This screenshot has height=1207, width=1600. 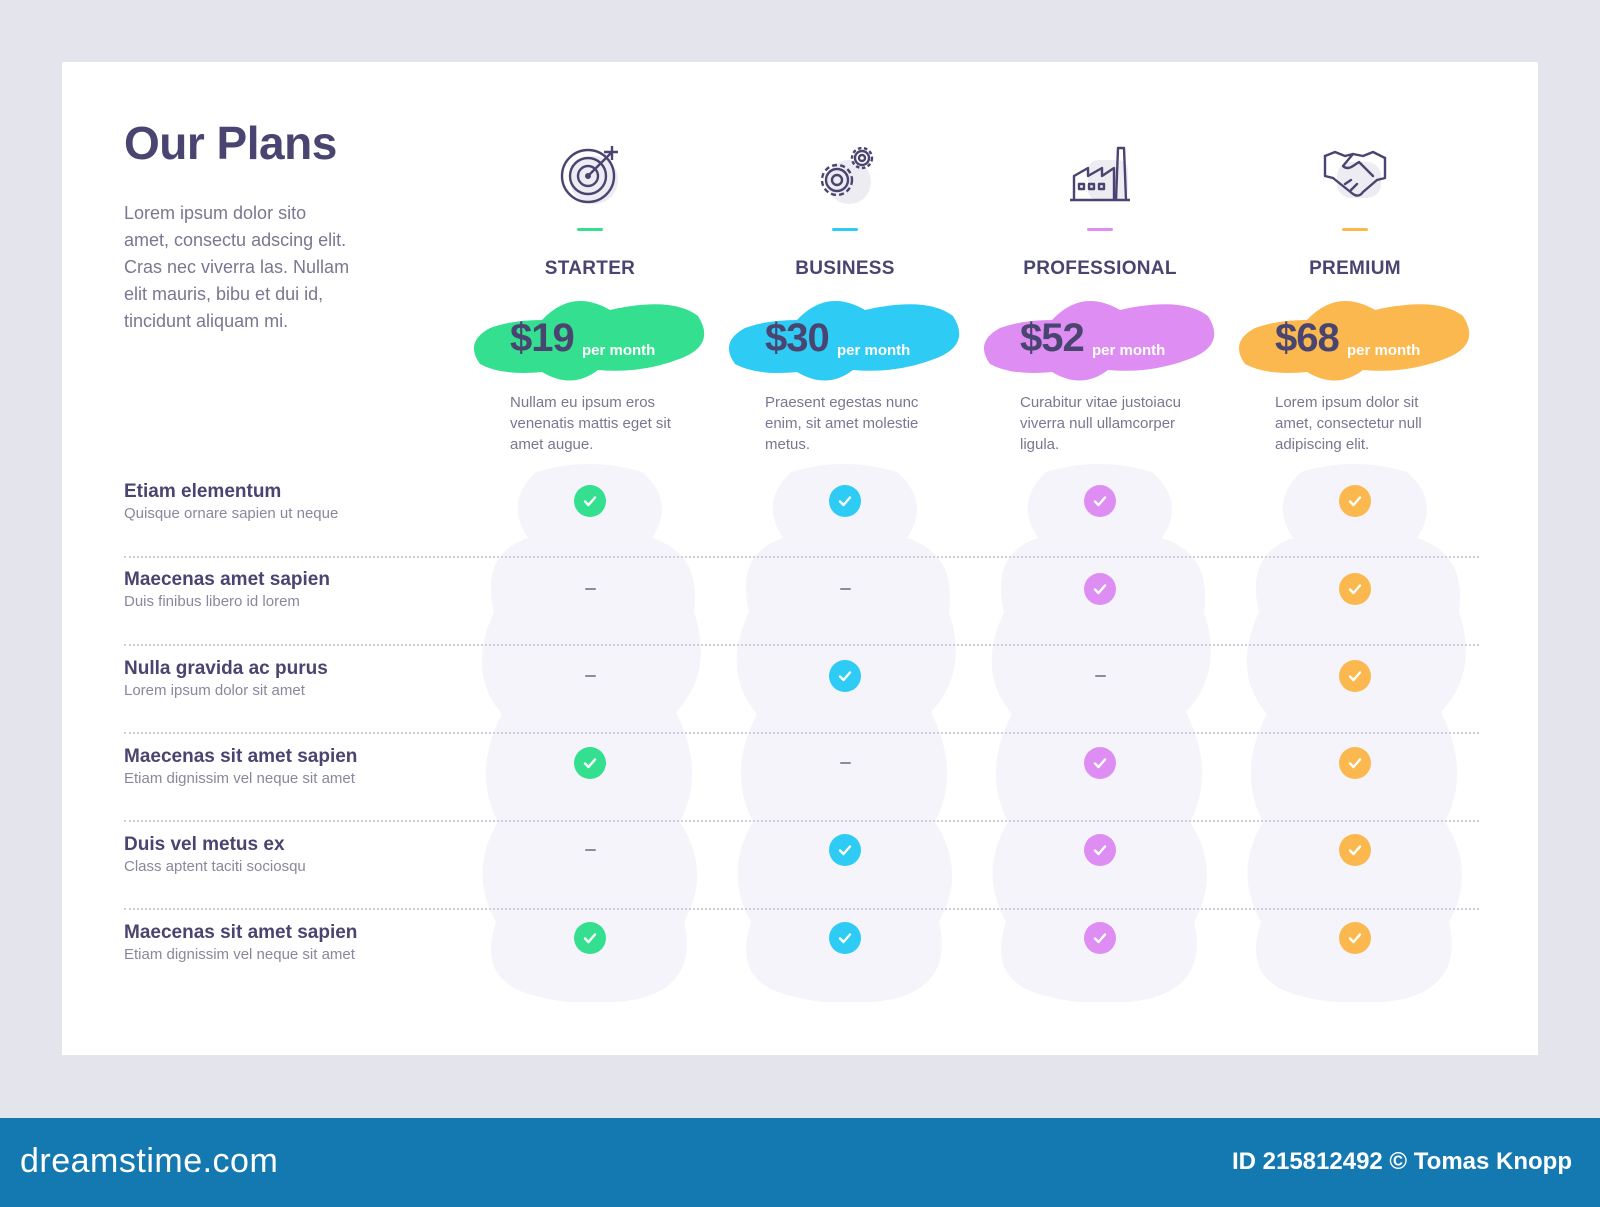 What do you see at coordinates (215, 866) in the screenshot?
I see `feature-subtitle: Class aptent taciti sociosqu` at bounding box center [215, 866].